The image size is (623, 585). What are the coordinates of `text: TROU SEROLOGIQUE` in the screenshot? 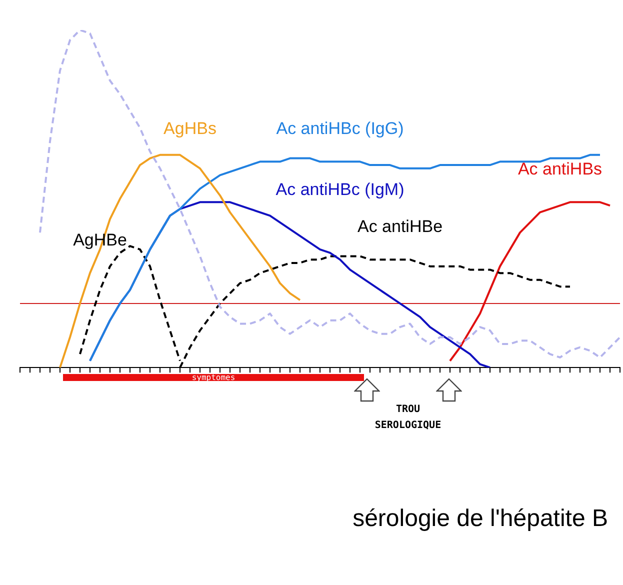 It's located at (408, 417).